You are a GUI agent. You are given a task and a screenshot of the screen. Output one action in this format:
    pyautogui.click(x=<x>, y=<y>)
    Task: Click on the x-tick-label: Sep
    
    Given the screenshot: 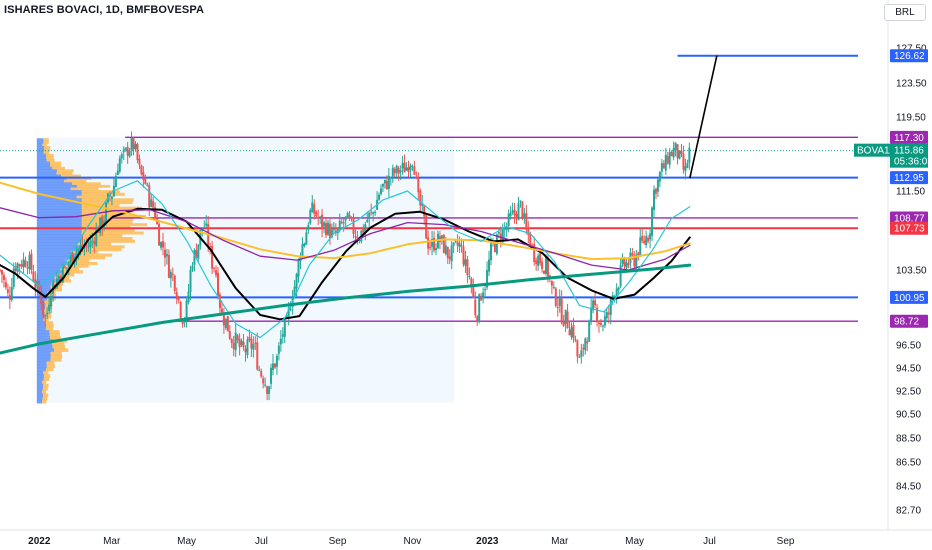 What is the action you would take?
    pyautogui.click(x=786, y=541)
    